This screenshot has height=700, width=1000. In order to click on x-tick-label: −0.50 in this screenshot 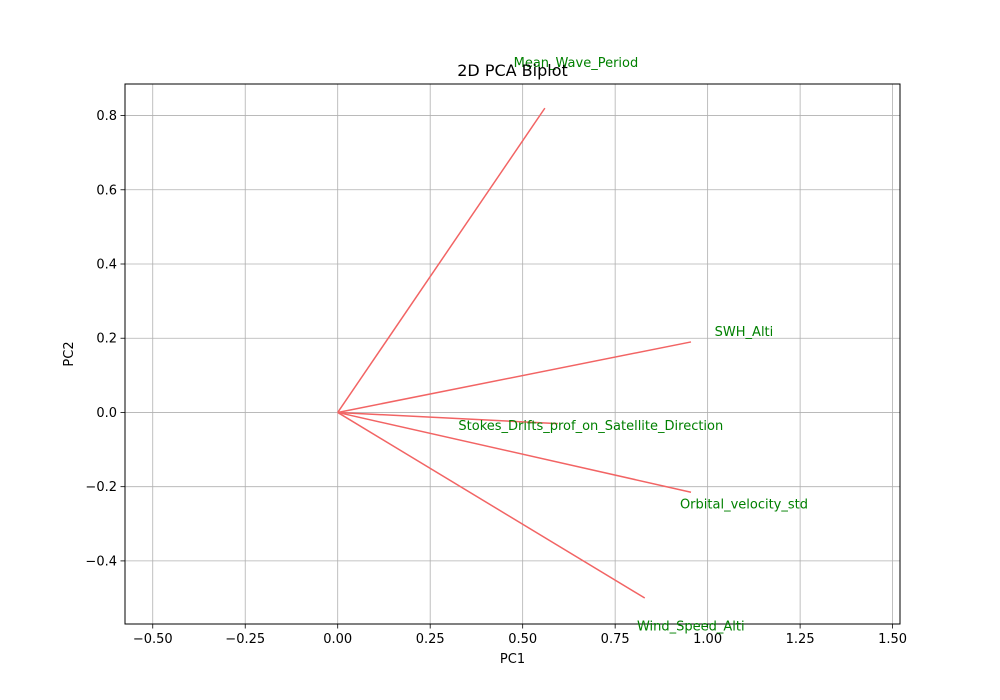, I will do `click(153, 639)`.